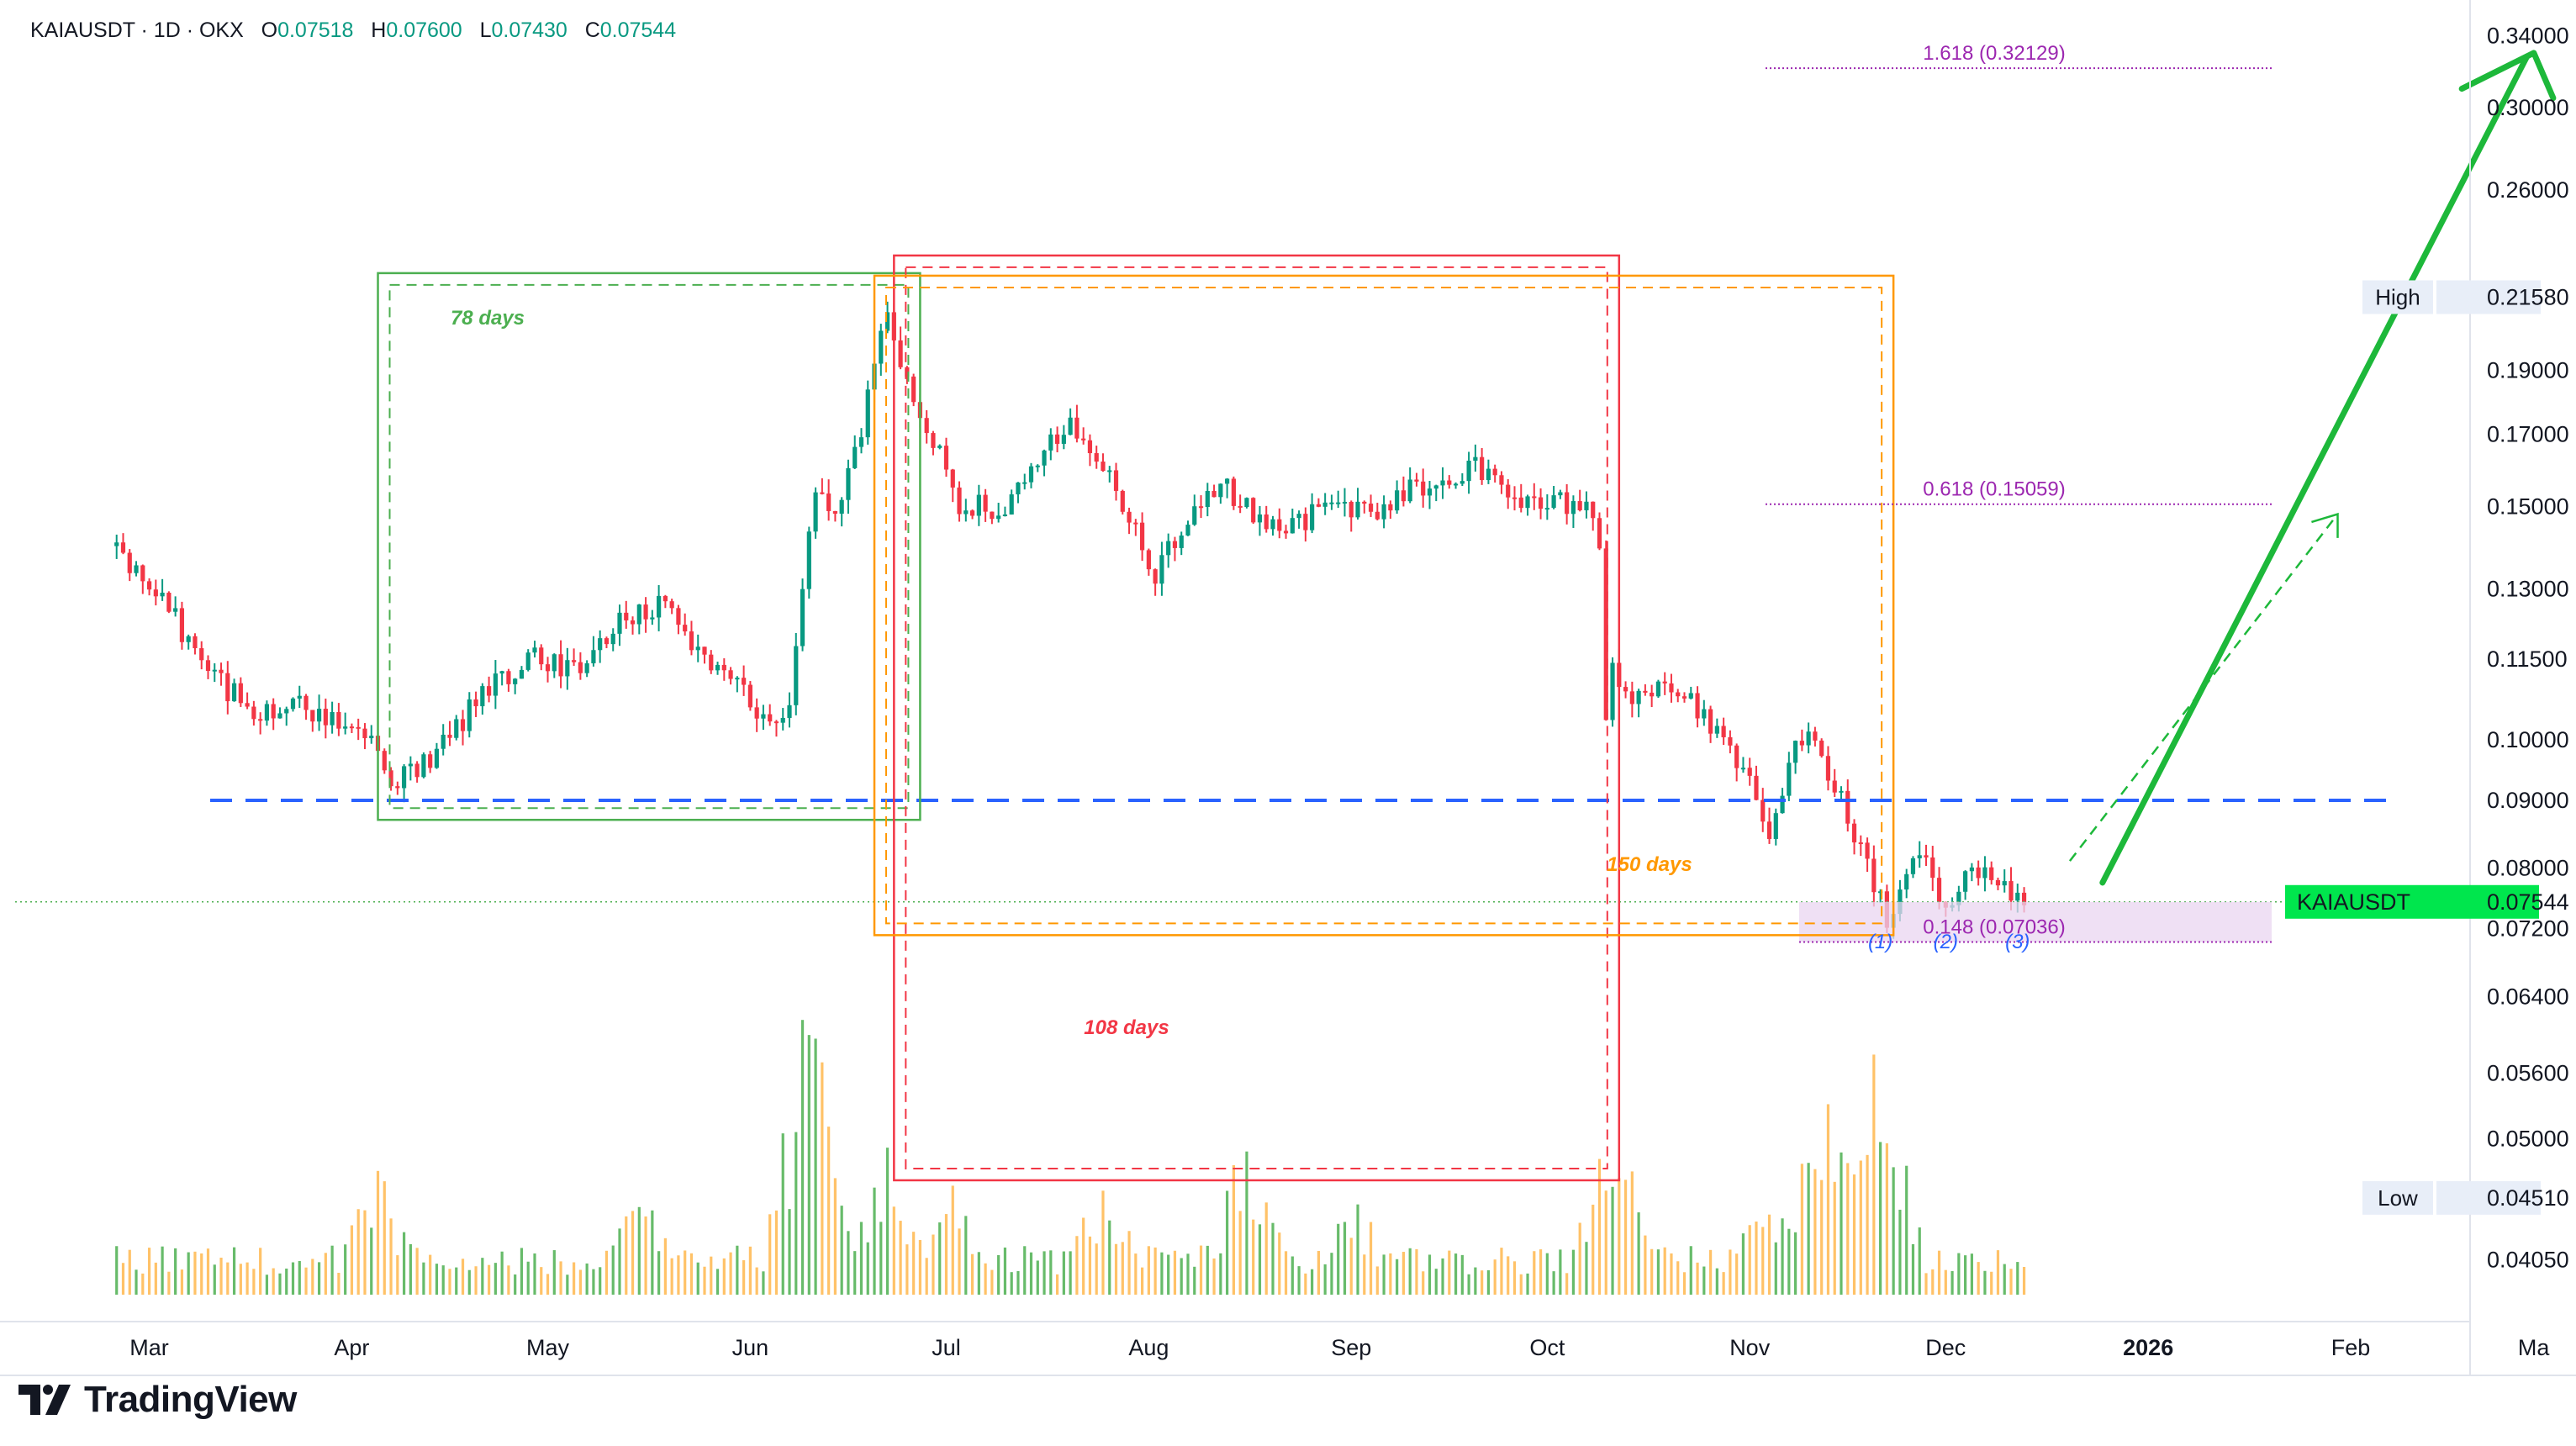 This screenshot has height=1446, width=2576. What do you see at coordinates (649, 546) in the screenshot?
I see `green-box-inner` at bounding box center [649, 546].